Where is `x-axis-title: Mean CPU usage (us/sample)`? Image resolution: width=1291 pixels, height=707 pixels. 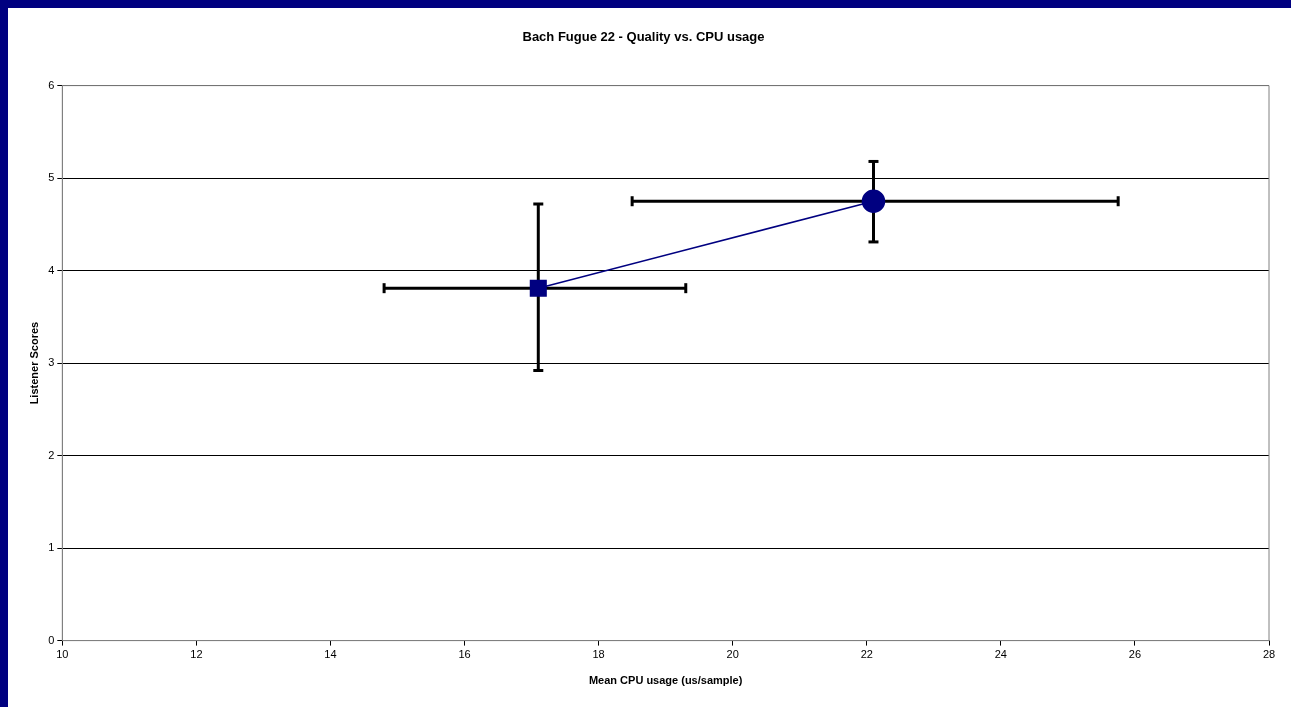 x-axis-title: Mean CPU usage (us/sample) is located at coordinates (665, 680).